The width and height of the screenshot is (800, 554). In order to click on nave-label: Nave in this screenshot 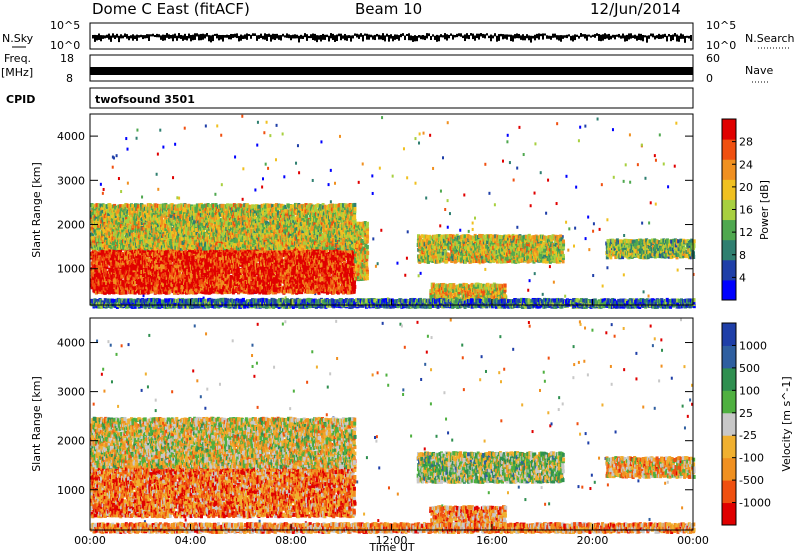, I will do `click(759, 70)`.